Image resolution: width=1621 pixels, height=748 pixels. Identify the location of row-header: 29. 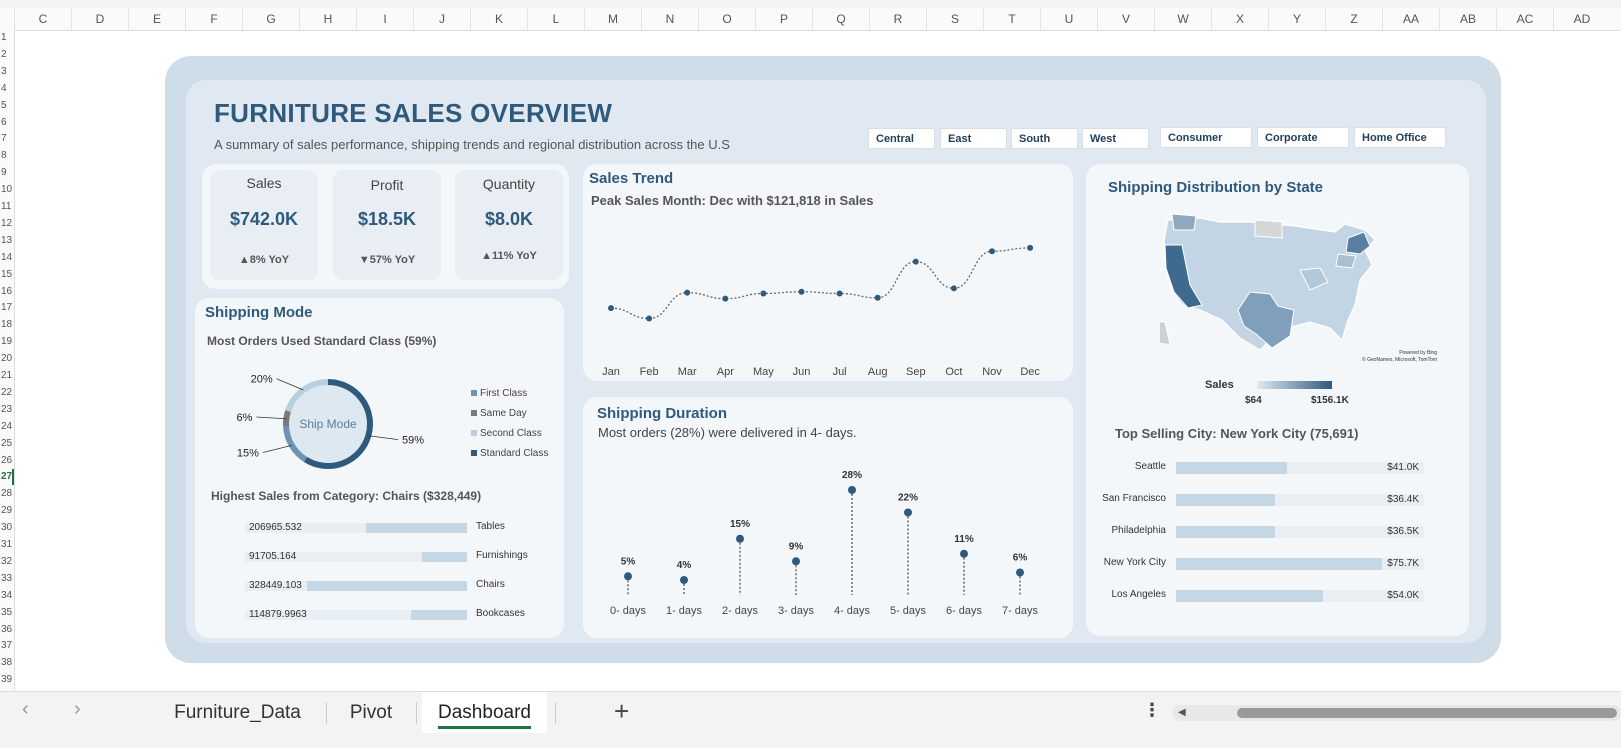
(7, 511).